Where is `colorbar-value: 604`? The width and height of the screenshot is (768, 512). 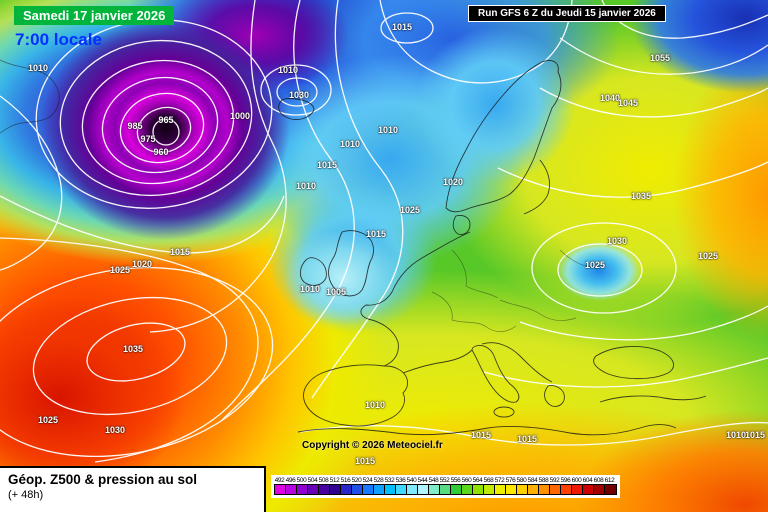 colorbar-value: 604 is located at coordinates (587, 480).